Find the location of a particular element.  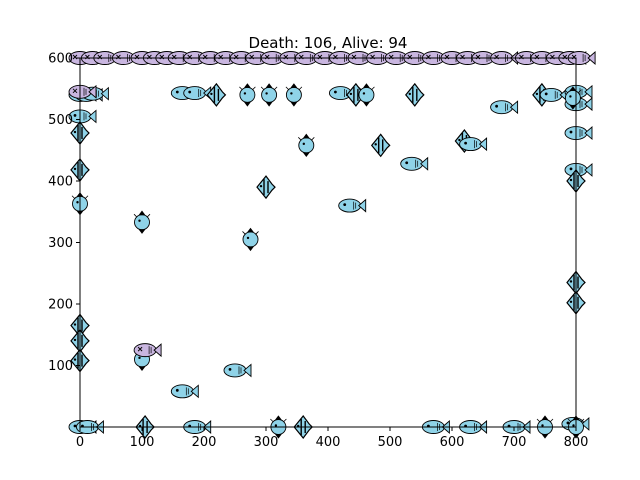

x-tick-label: 800 is located at coordinates (576, 442).